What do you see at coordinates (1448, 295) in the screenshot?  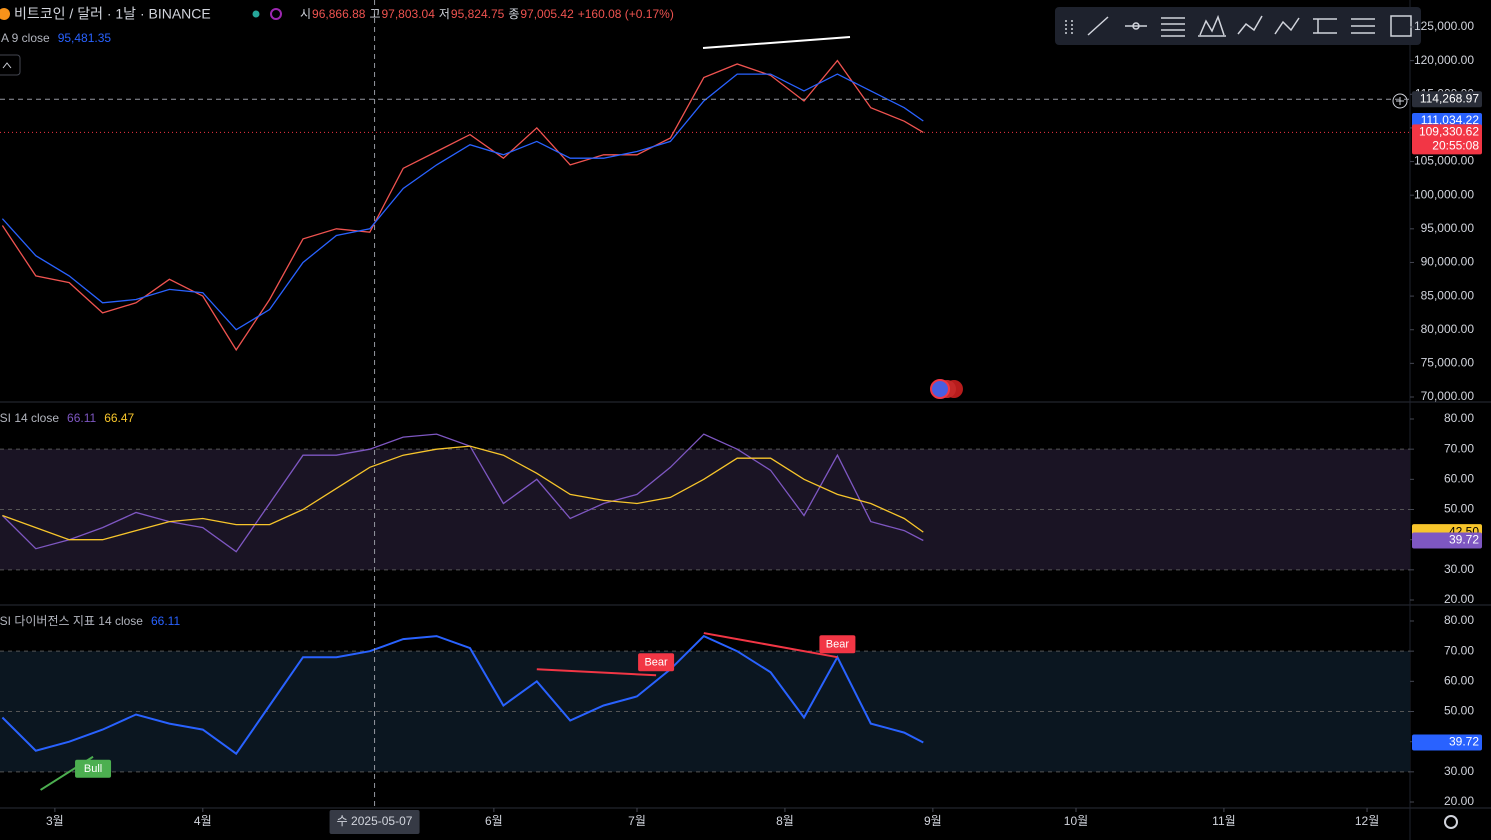 I see `y-tick-label: 85,000.00` at bounding box center [1448, 295].